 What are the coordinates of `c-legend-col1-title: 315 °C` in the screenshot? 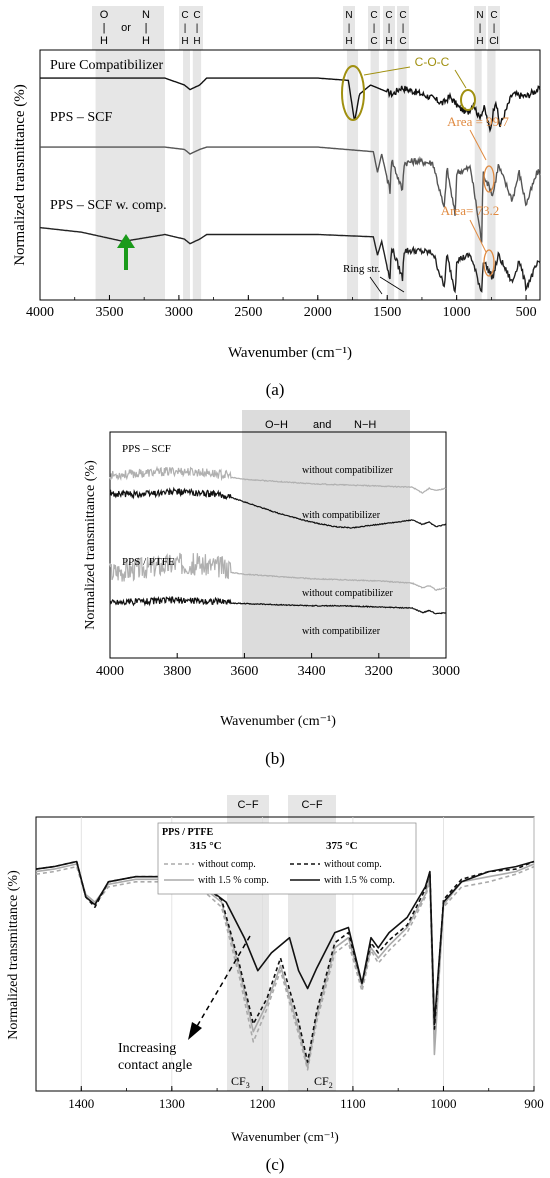 It's located at (206, 846).